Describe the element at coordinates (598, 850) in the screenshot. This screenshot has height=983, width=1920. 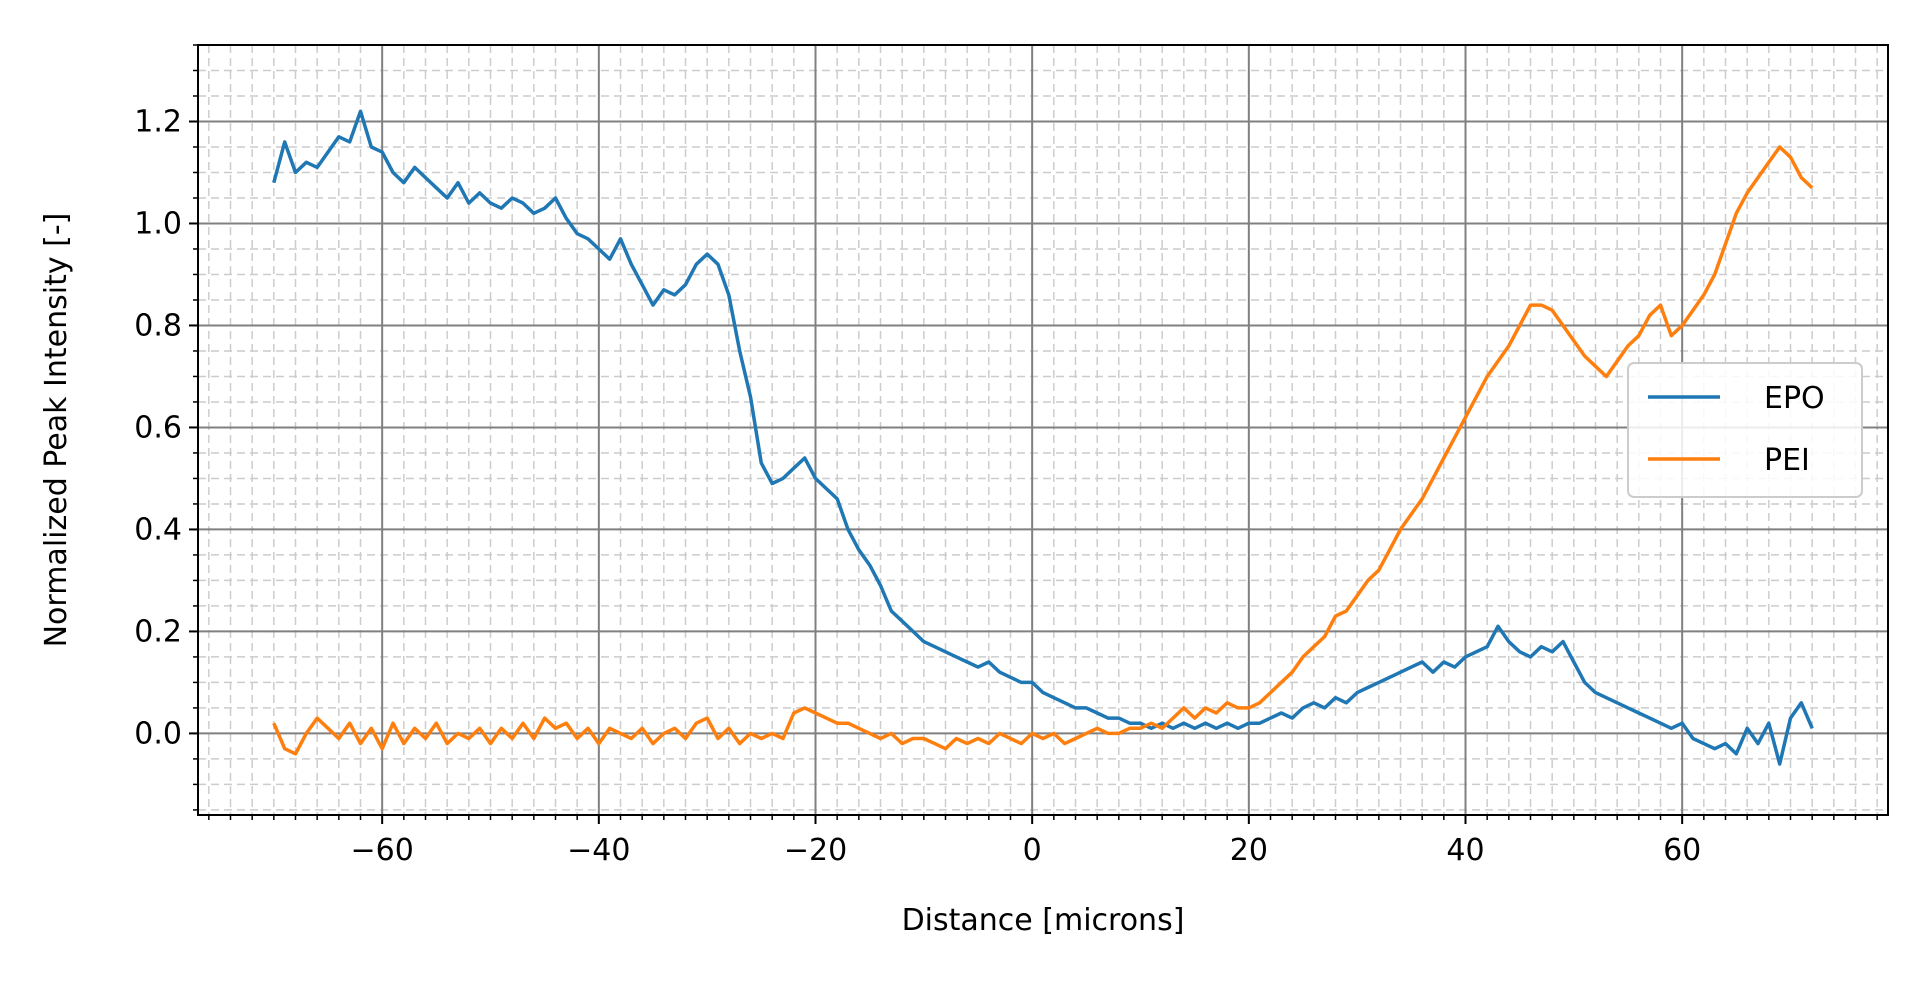
I see `x-tick-label: −40` at that location.